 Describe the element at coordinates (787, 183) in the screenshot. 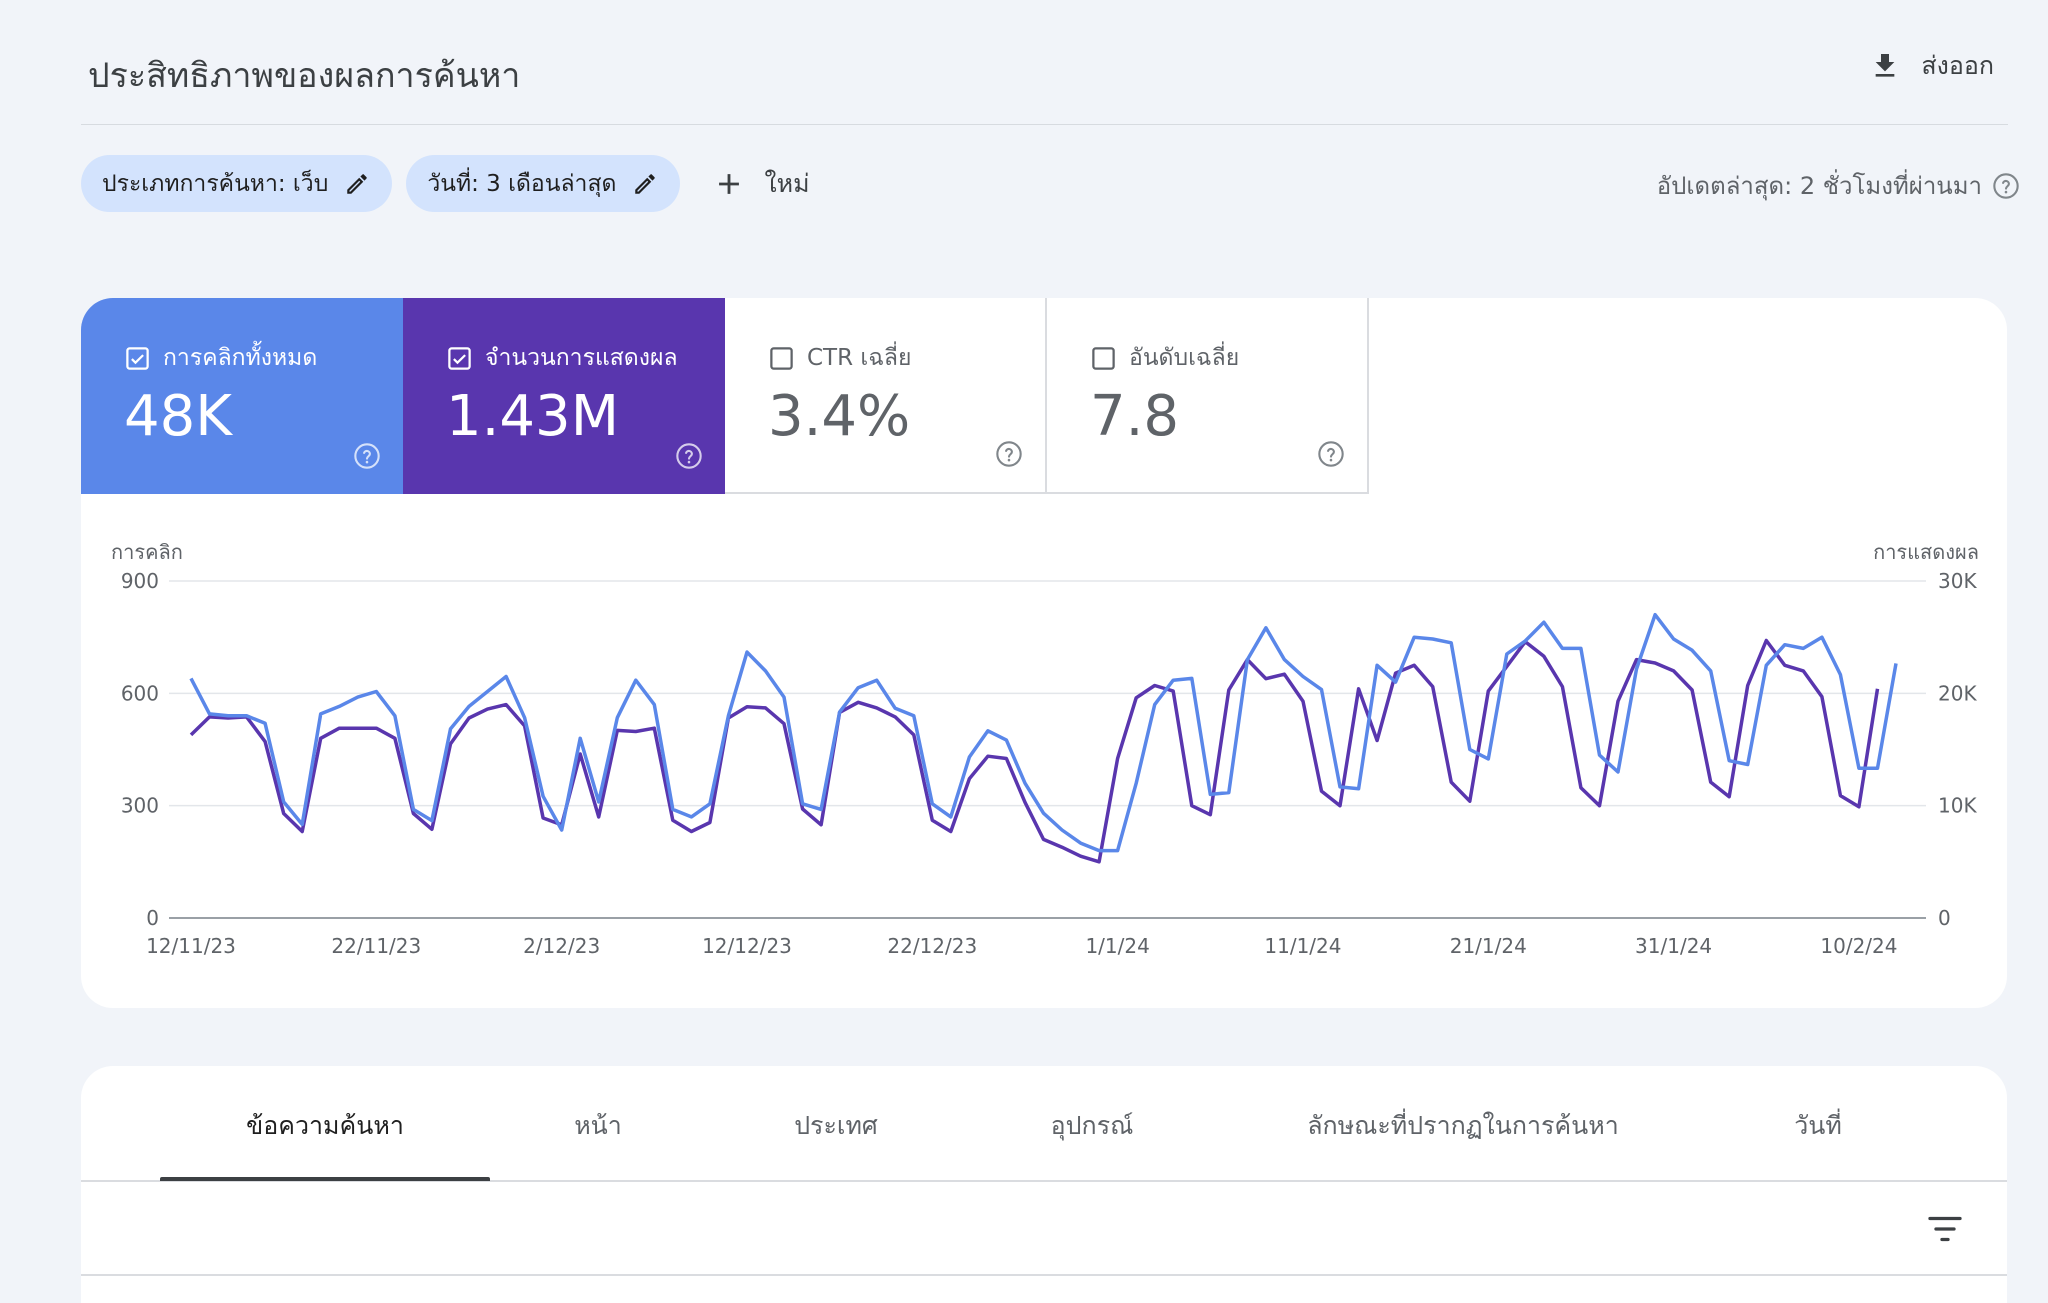

I see `add-filter-label: ใหม่` at that location.